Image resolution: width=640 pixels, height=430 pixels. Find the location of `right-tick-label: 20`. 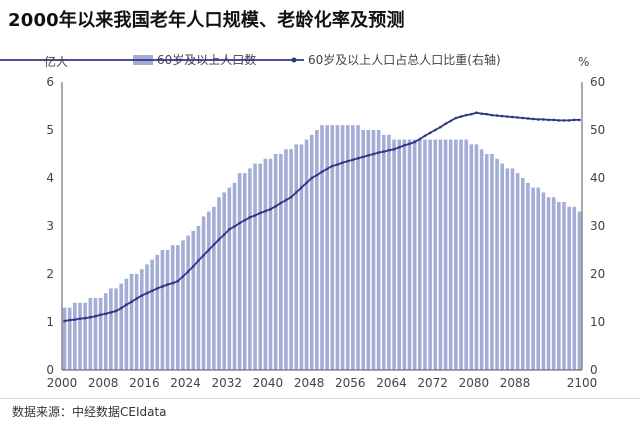

right-tick-label: 20 is located at coordinates (597, 274).